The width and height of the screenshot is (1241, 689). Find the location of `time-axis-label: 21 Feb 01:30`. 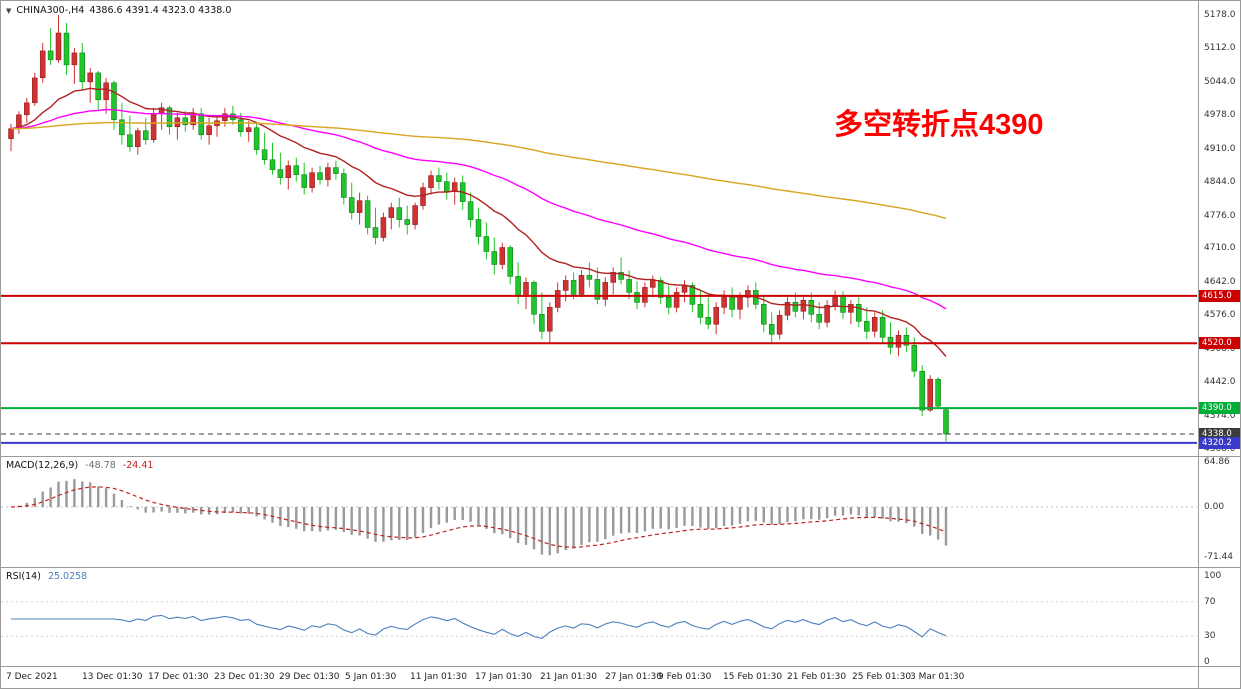

time-axis-label: 21 Feb 01:30 is located at coordinates (817, 677).